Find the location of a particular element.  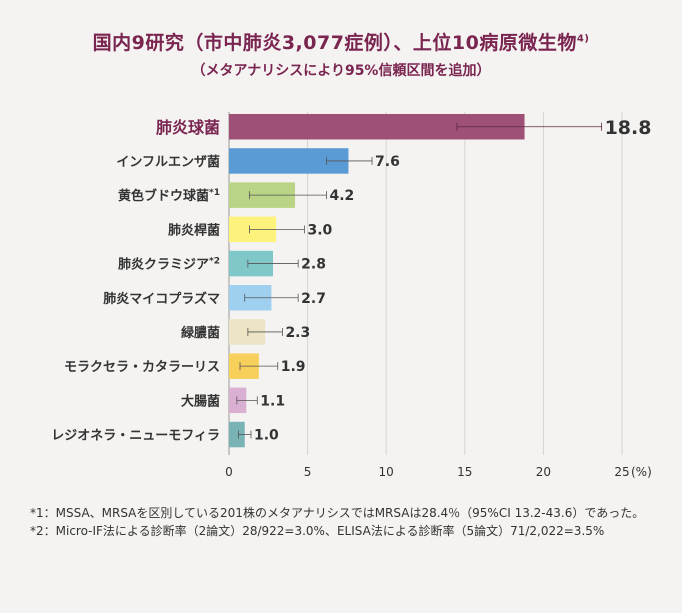

value-label: 2.8 is located at coordinates (313, 265).